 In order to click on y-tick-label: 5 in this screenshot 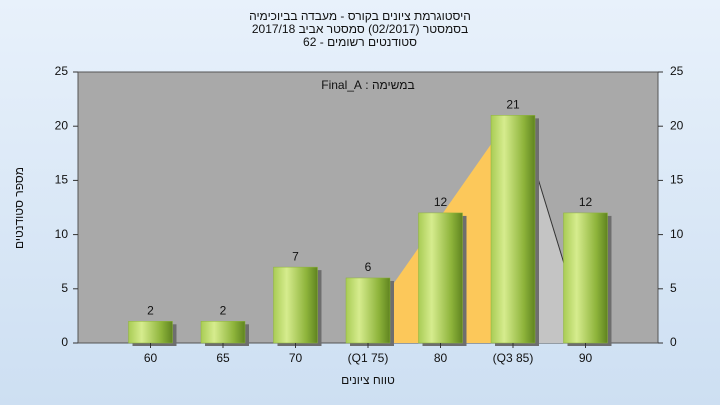, I will do `click(64, 288)`.